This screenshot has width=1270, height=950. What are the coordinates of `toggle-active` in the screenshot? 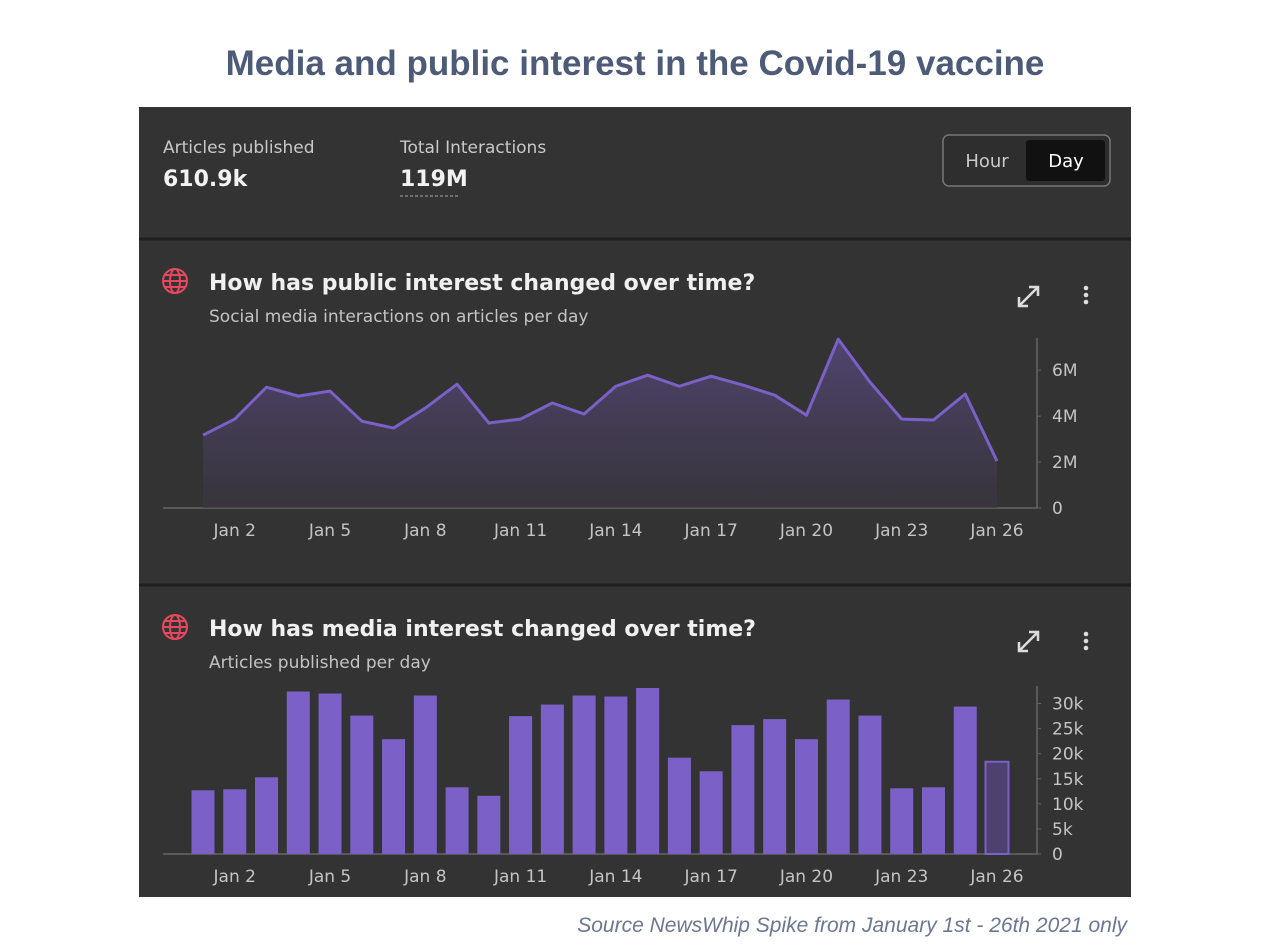 It's located at (1065, 160).